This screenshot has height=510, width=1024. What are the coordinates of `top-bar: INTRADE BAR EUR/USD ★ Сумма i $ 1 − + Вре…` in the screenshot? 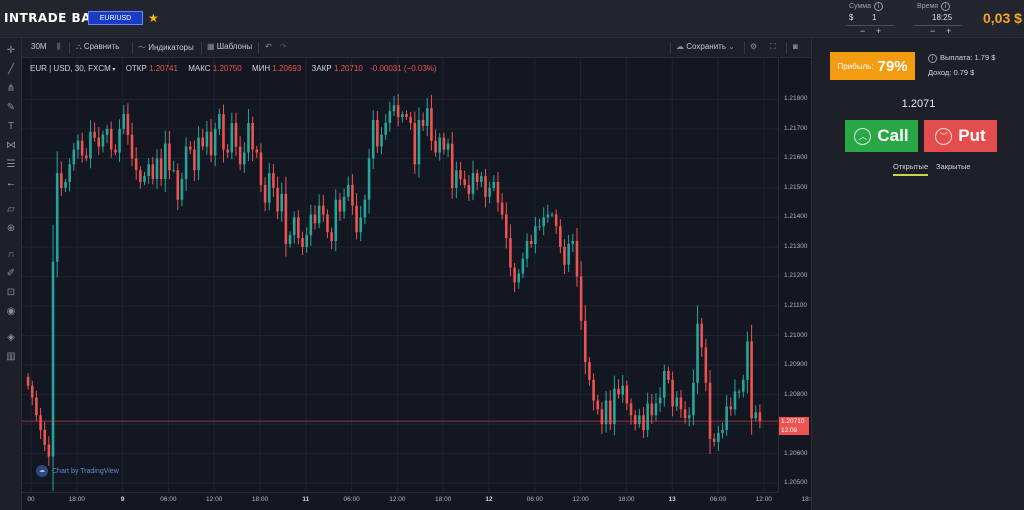 It's located at (512, 19).